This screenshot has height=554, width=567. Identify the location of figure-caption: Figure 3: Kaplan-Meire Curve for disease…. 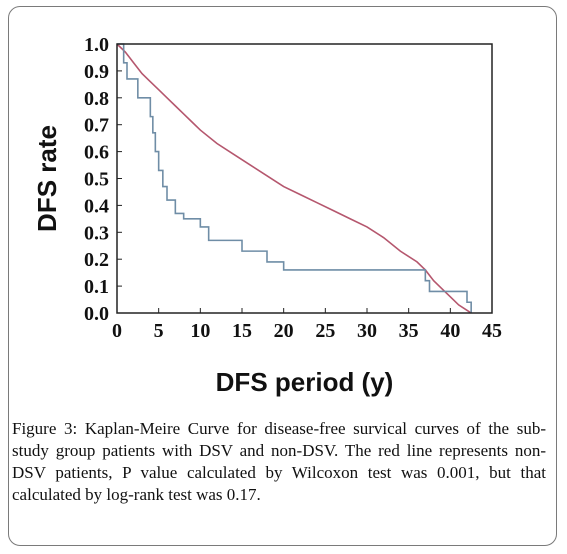
(279, 462).